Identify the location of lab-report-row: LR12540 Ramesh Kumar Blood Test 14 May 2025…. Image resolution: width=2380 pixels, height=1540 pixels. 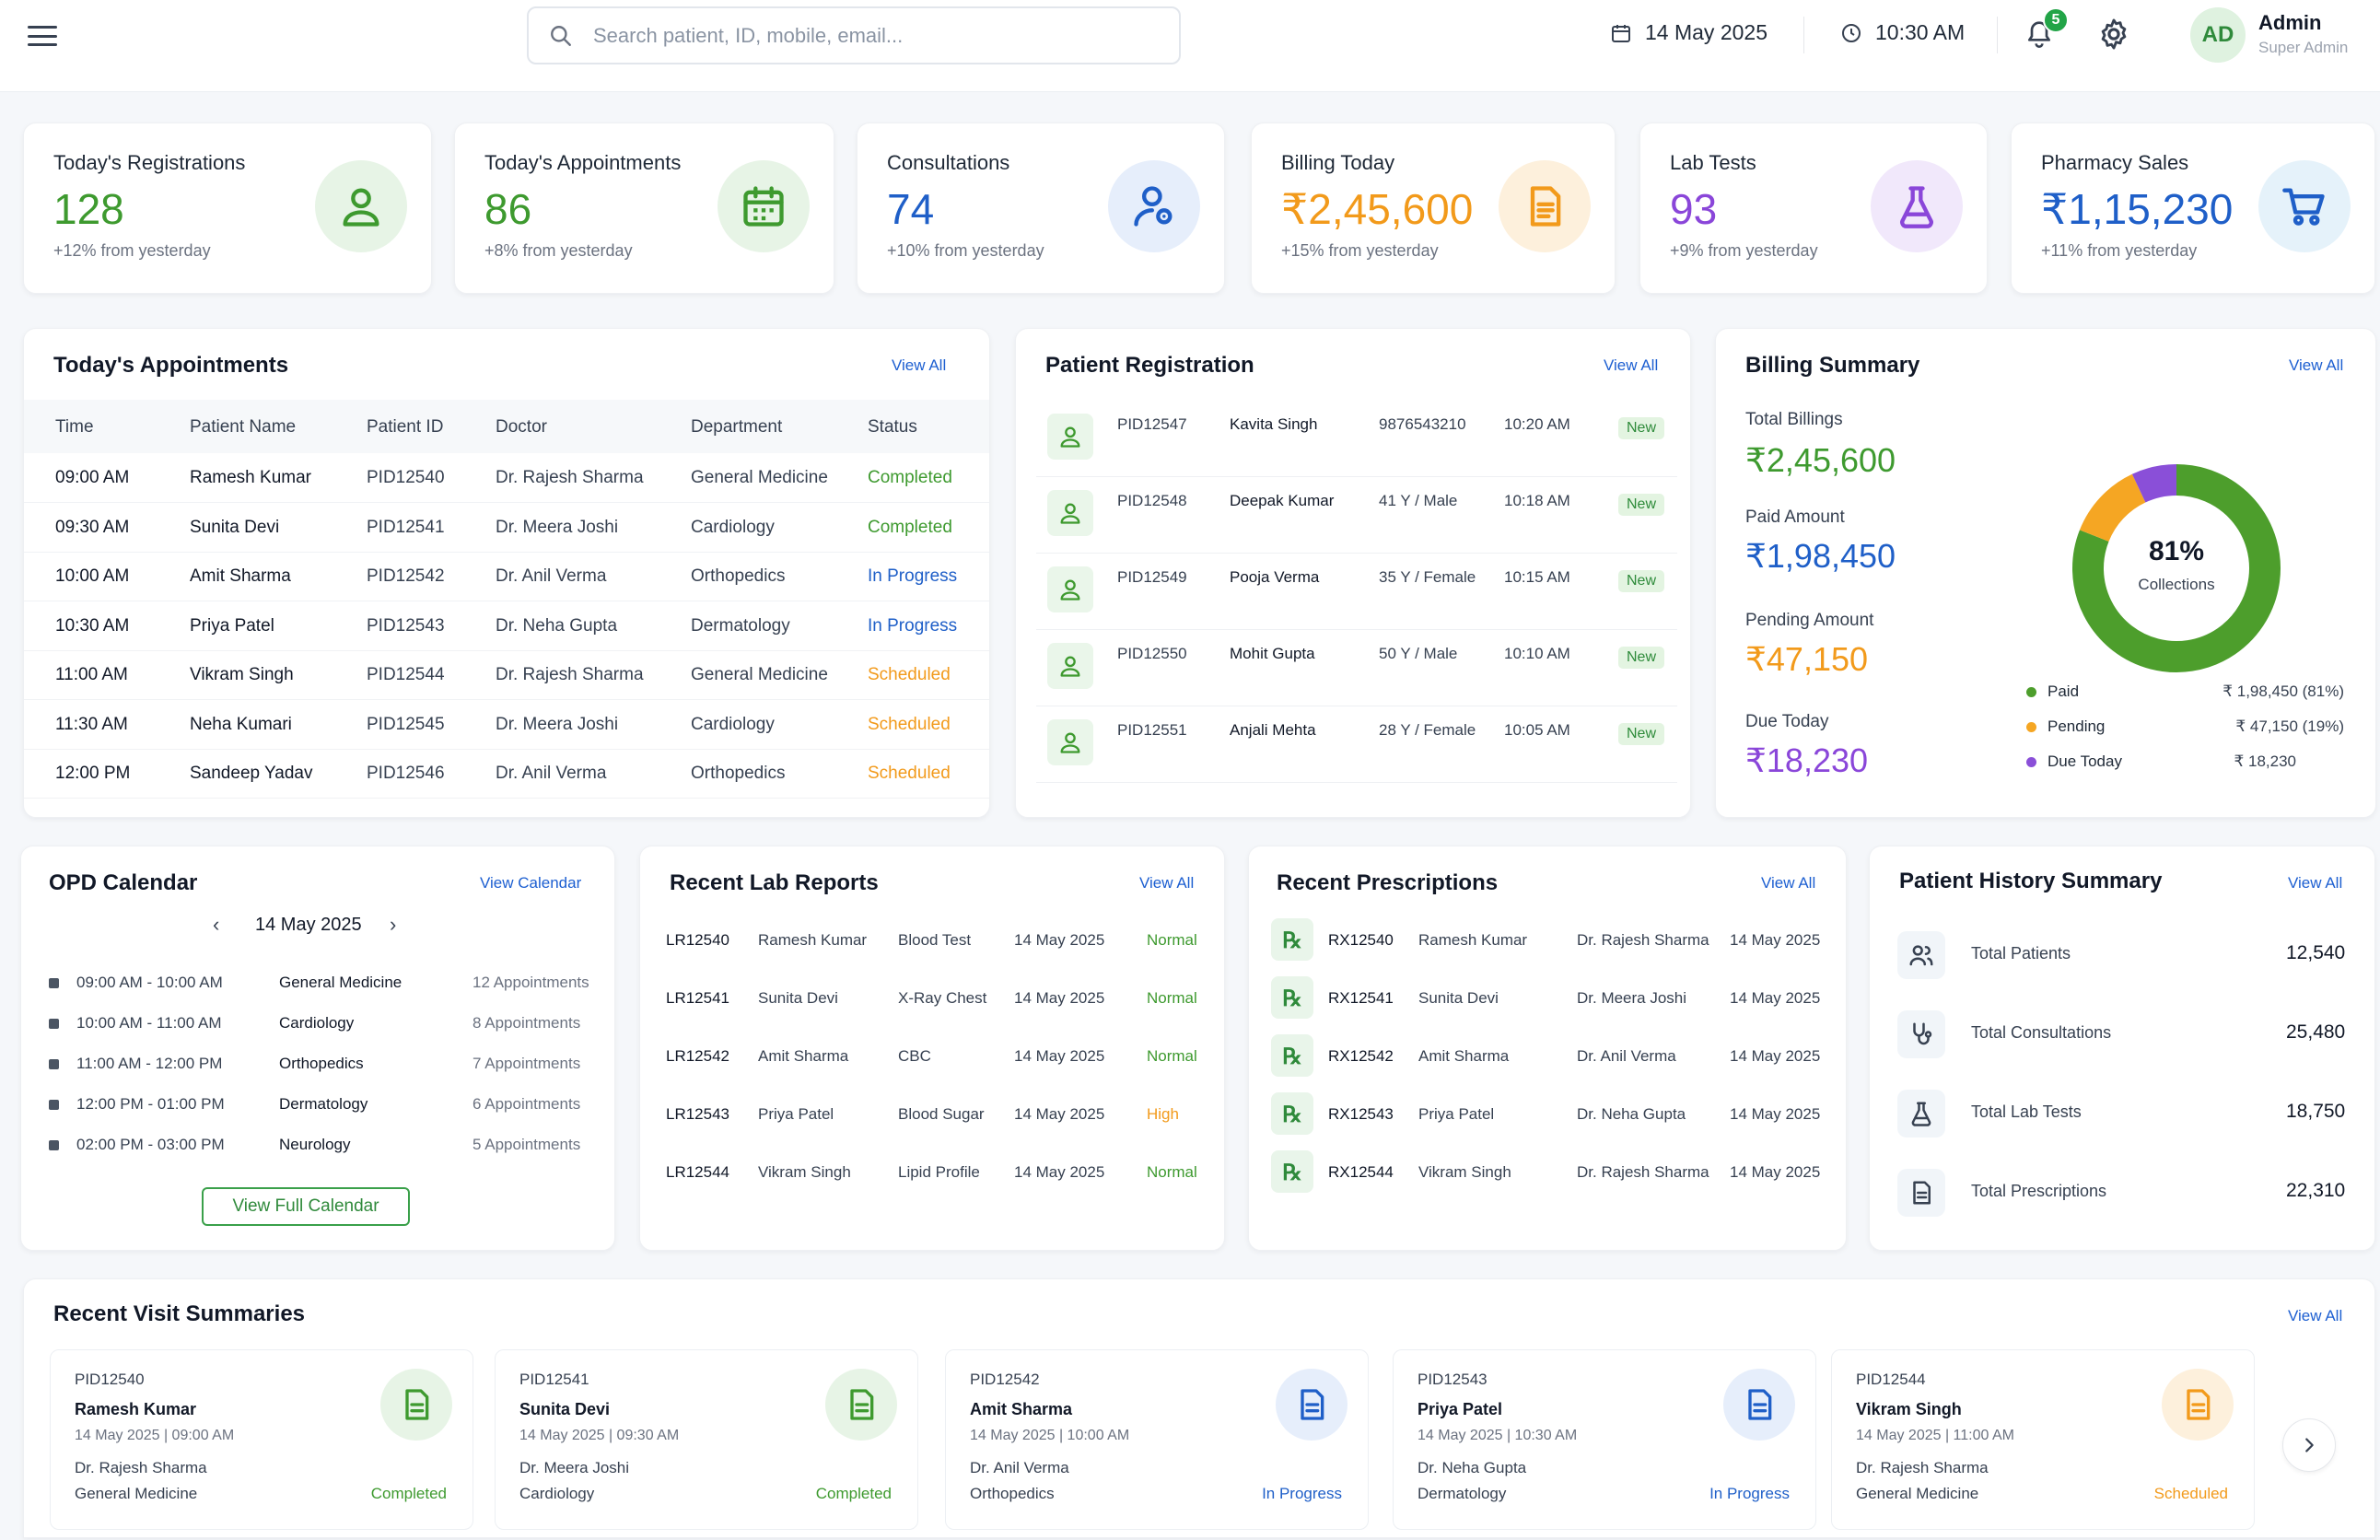
(937, 959).